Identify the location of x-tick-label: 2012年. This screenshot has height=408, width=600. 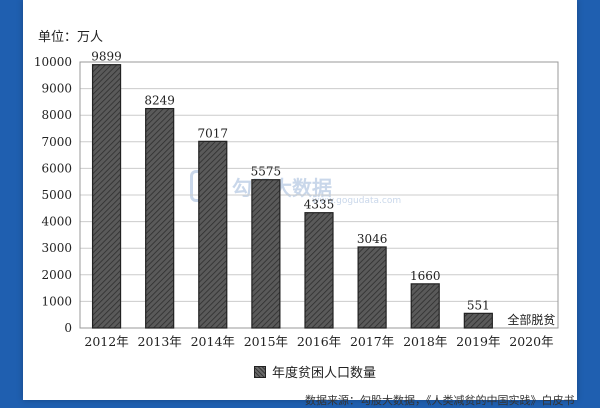
(106, 341).